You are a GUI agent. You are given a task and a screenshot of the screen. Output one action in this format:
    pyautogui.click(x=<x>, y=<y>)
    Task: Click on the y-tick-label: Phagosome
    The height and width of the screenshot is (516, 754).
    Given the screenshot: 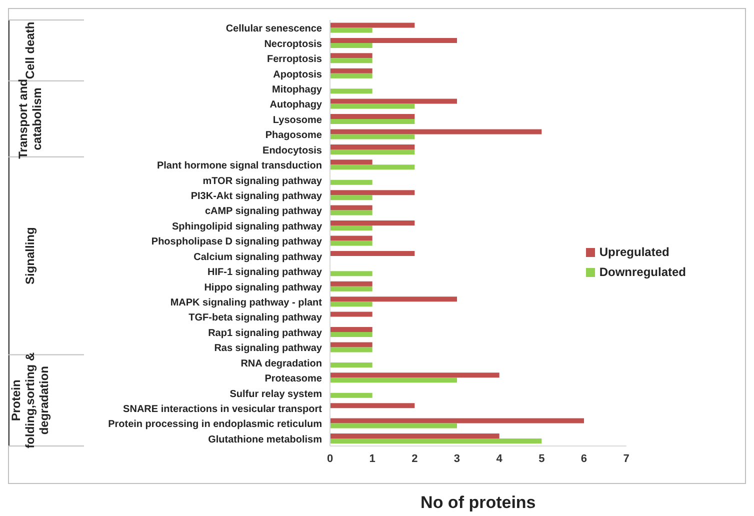 What is the action you would take?
    pyautogui.click(x=293, y=136)
    